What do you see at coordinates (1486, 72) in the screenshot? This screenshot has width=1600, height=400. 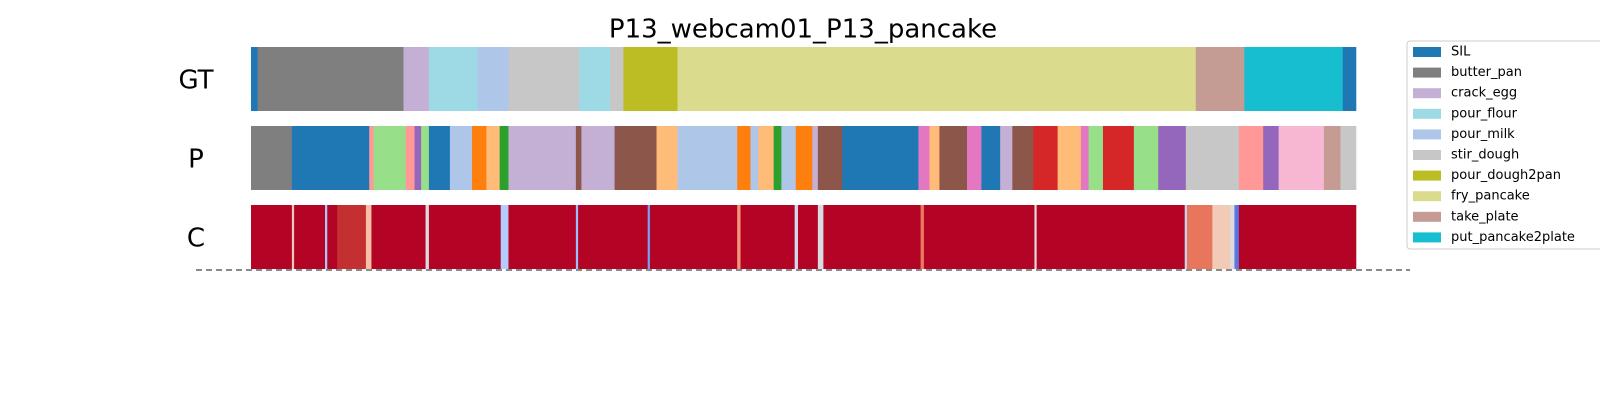 I see `legend-label: butter_pan` at bounding box center [1486, 72].